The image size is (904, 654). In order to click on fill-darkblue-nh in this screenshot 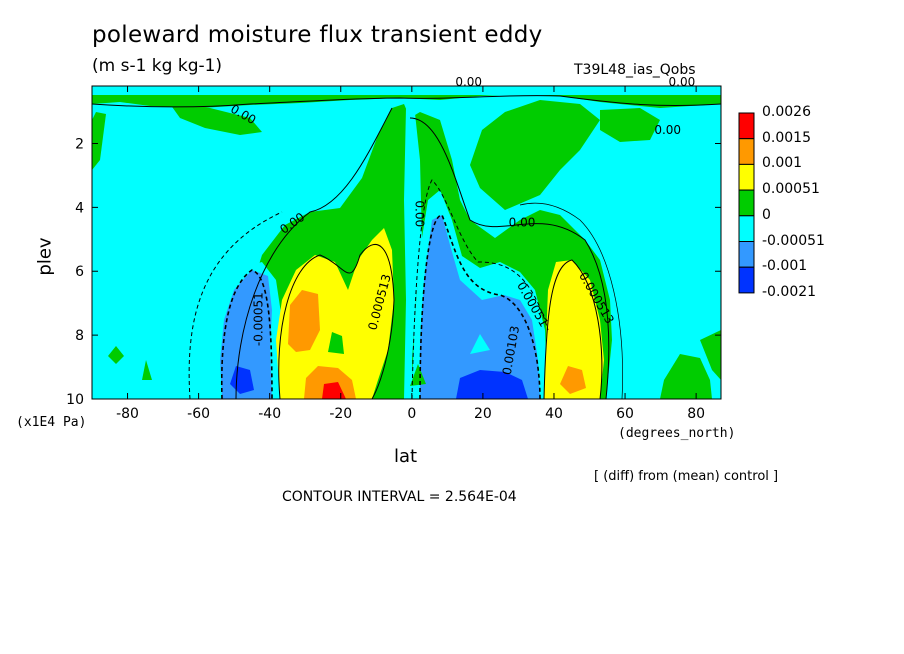, I will do `click(492, 384)`.